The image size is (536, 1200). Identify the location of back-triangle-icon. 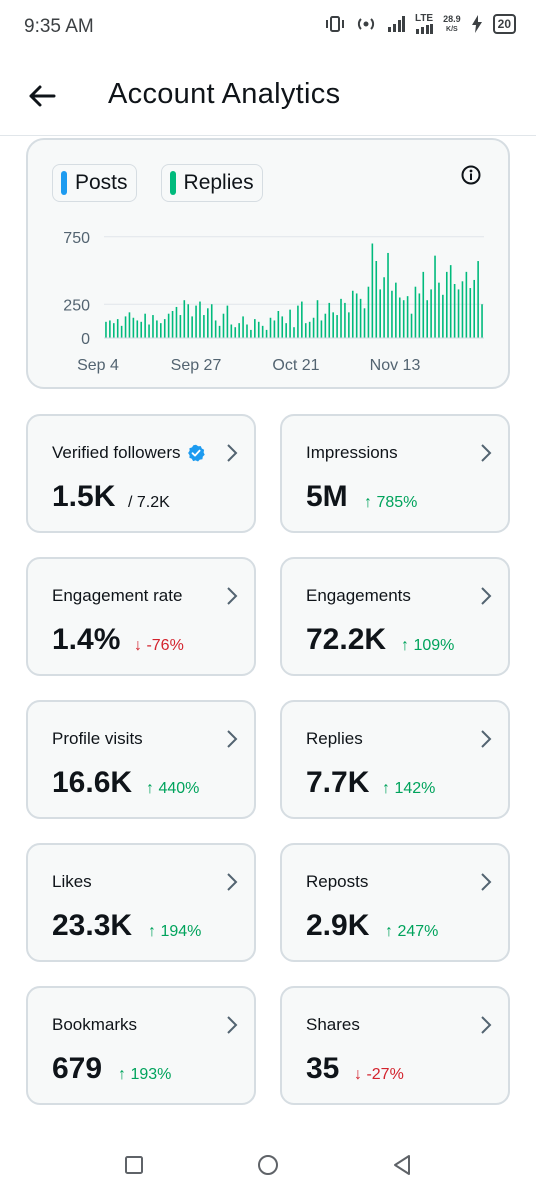
(402, 1165).